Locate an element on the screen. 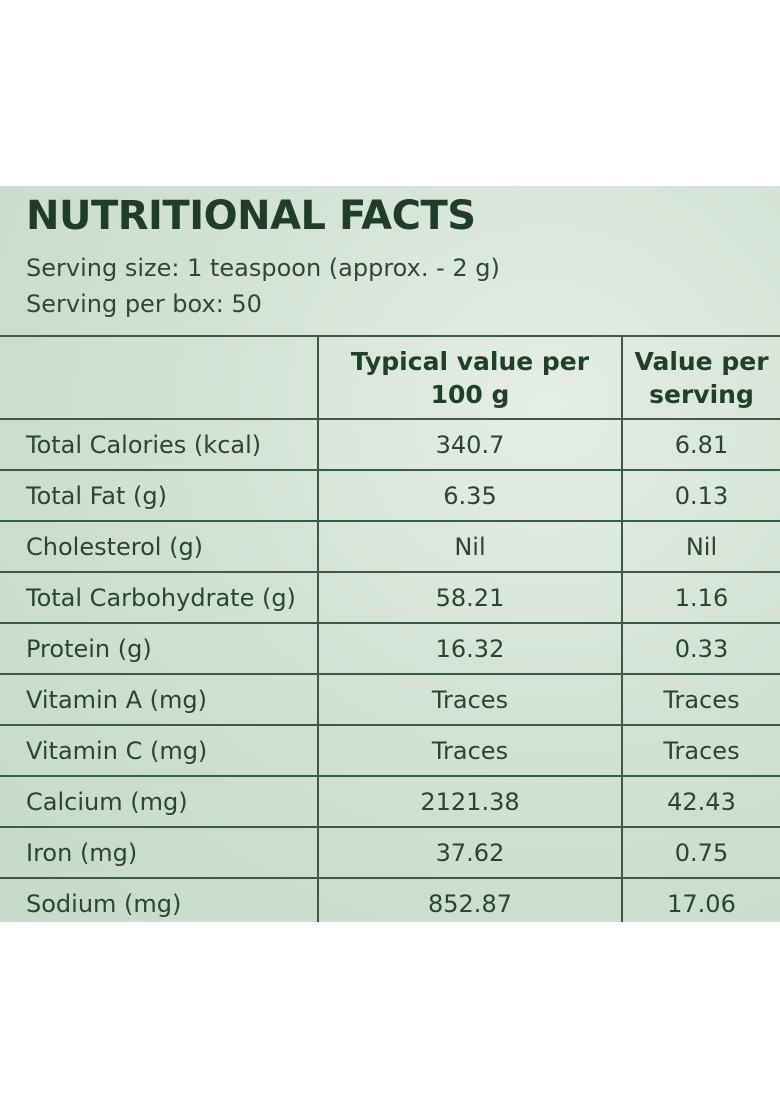 This screenshot has height=1108, width=780. nutrient-name: Vitamin C (mg) is located at coordinates (159, 751).